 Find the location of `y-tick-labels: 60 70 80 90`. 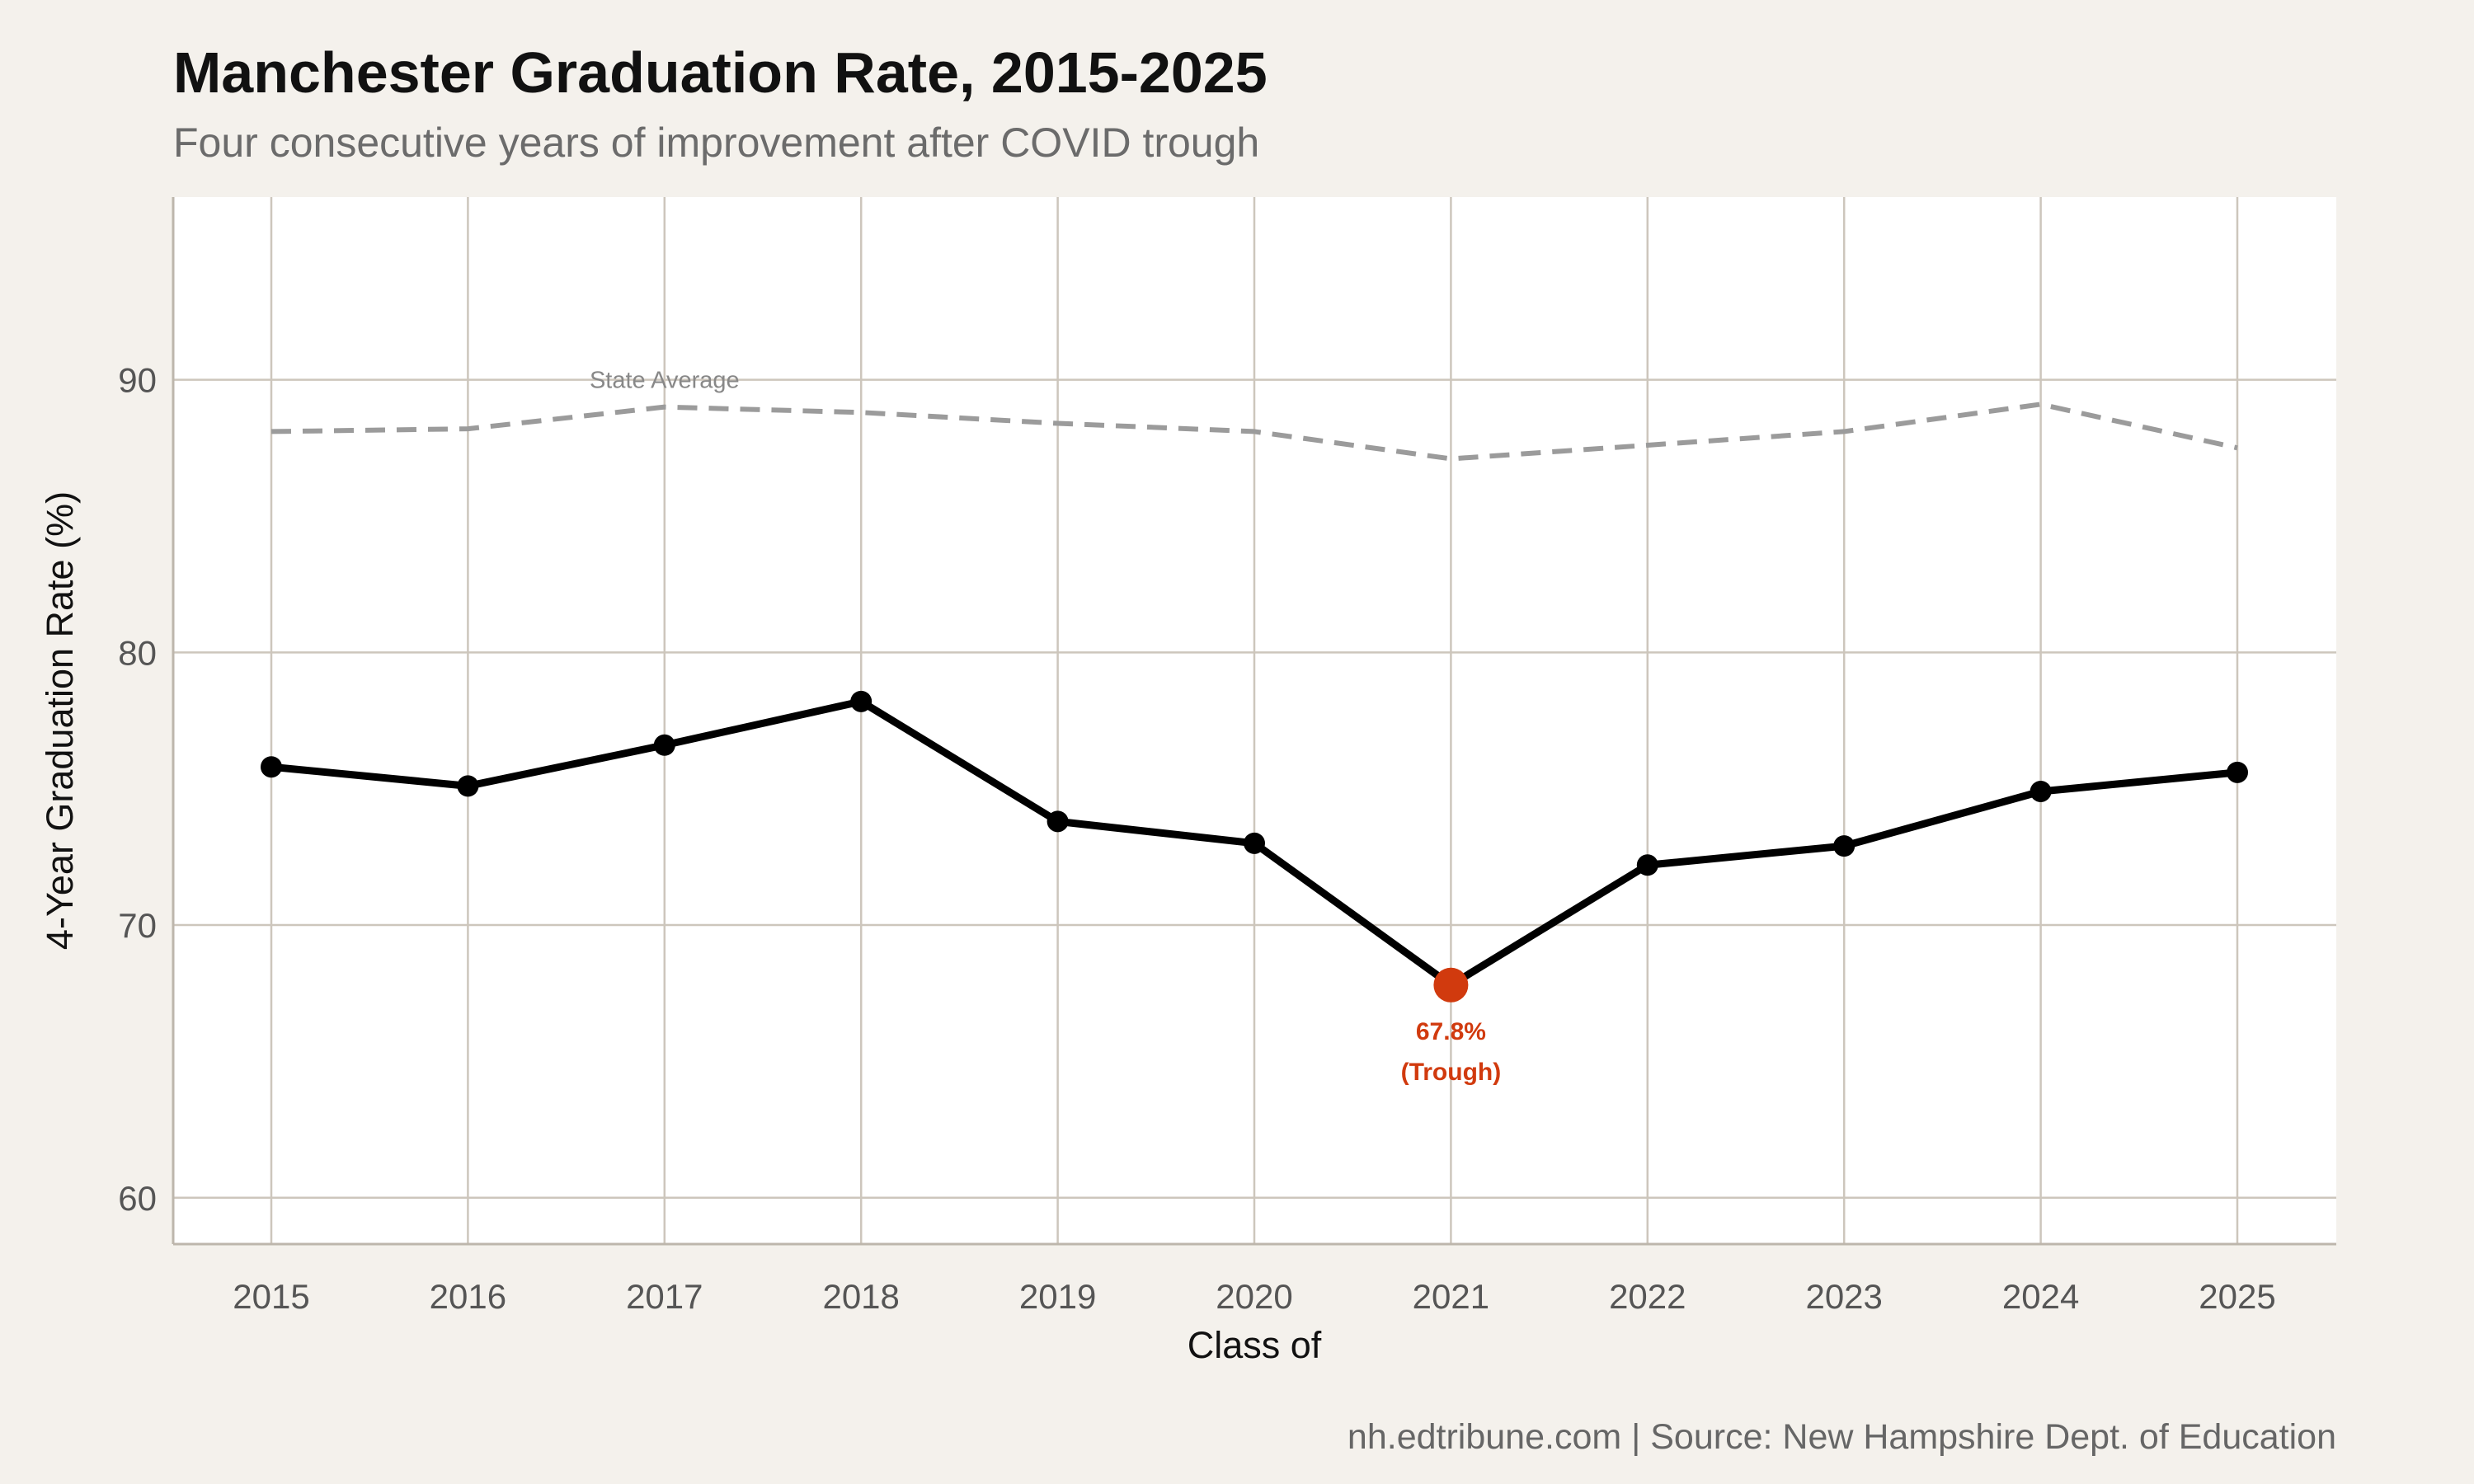

y-tick-labels: 60 70 80 90 is located at coordinates (137, 789).